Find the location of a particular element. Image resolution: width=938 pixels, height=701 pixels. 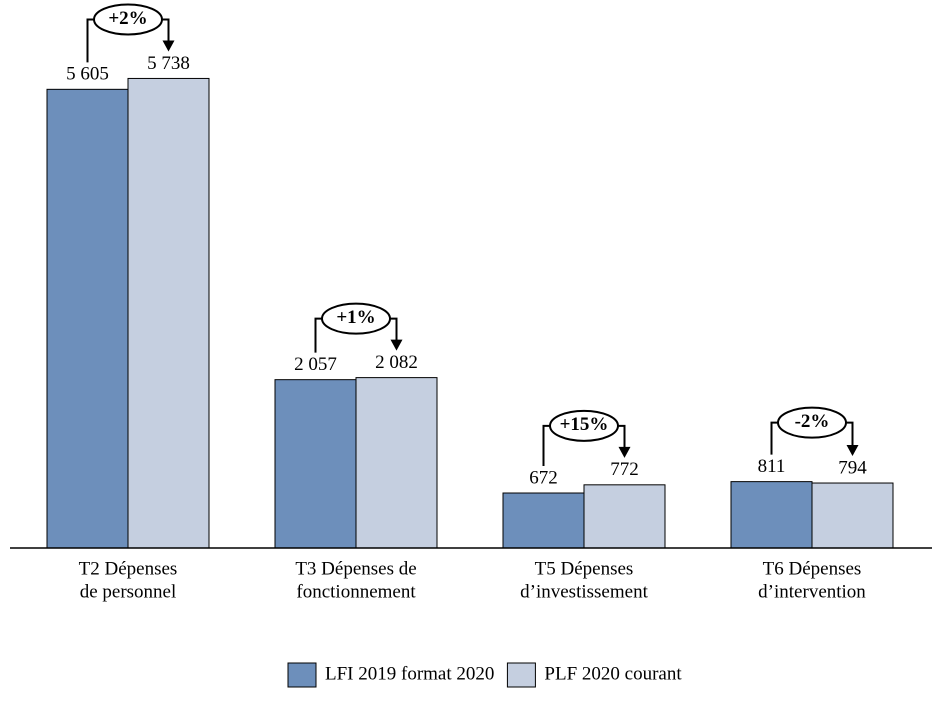

x-tick-label: T2 Dépenses is located at coordinates (128, 568).